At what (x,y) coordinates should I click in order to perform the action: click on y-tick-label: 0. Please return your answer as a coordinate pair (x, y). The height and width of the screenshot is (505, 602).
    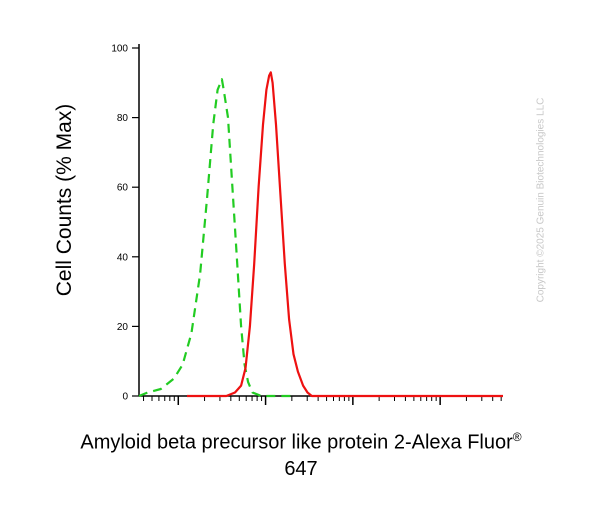
    Looking at the image, I should click on (125, 397).